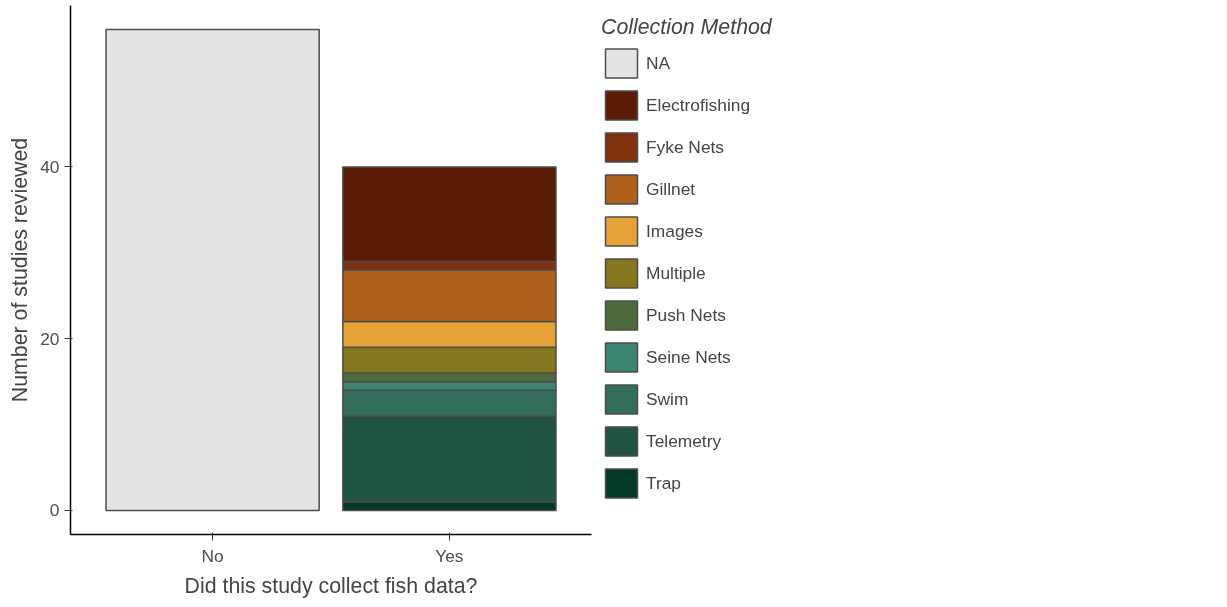 This screenshot has width=1227, height=607. Describe the element at coordinates (658, 63) in the screenshot. I see `legend-label: NA` at that location.